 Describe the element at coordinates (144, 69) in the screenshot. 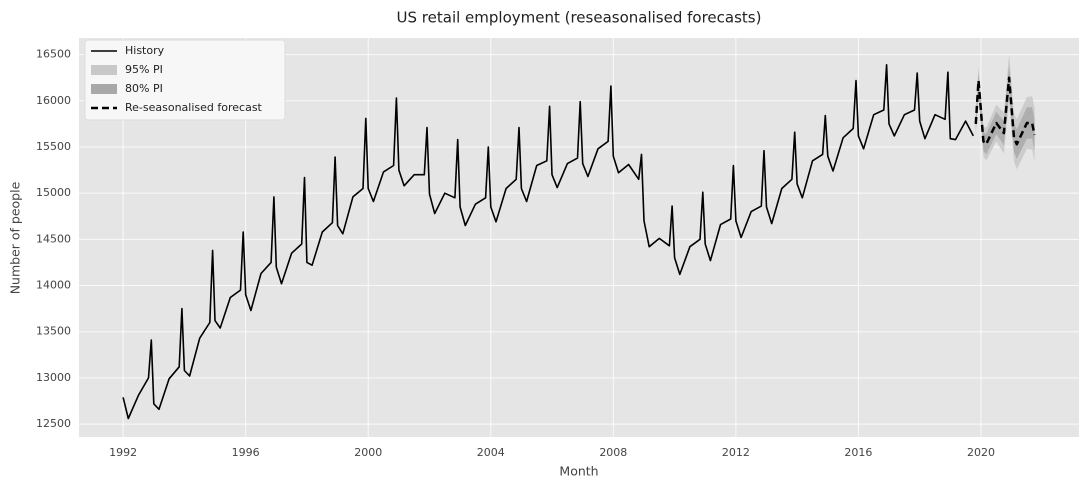

I see `legend-label: 95% PI` at that location.